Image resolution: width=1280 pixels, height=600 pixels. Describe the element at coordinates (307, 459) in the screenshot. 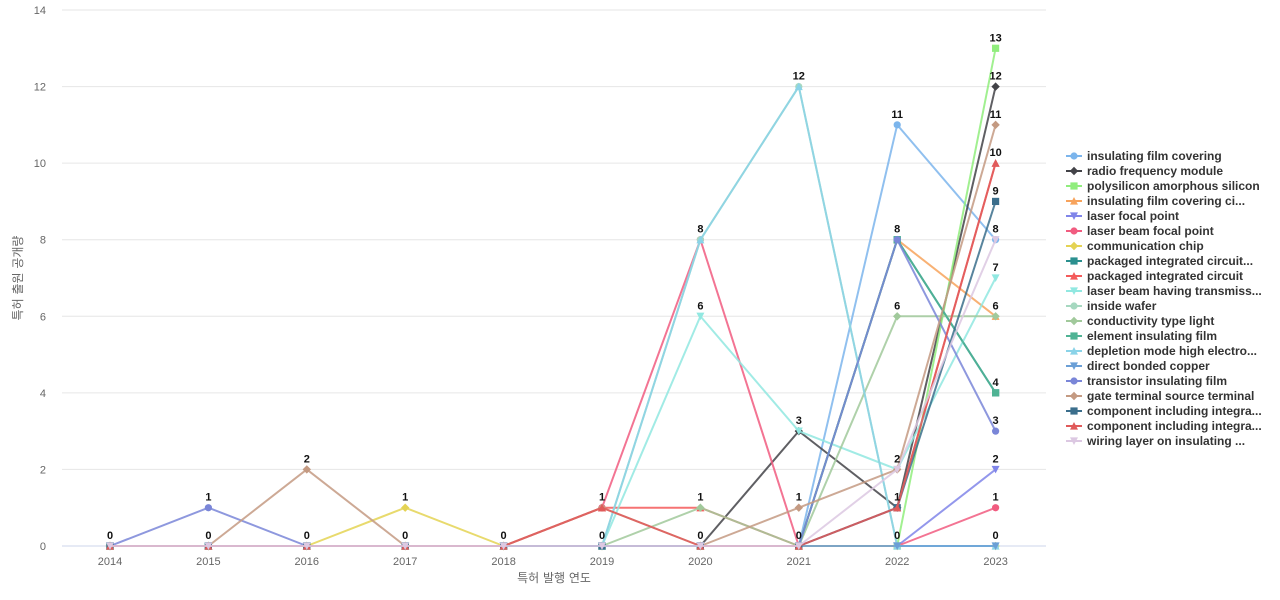

I see `data-label-2016-2: 2` at that location.